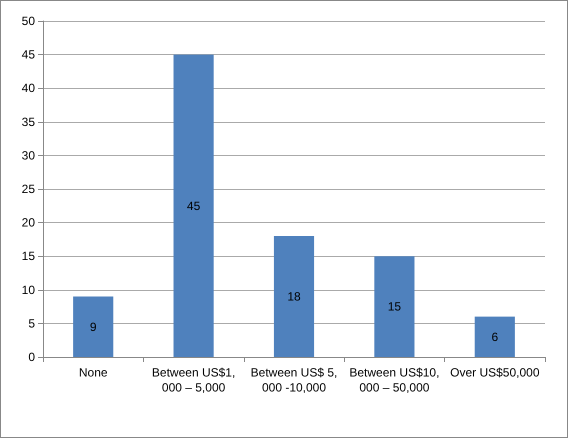 The width and height of the screenshot is (568, 438). What do you see at coordinates (29, 121) in the screenshot?
I see `y-tick-label: 35` at bounding box center [29, 121].